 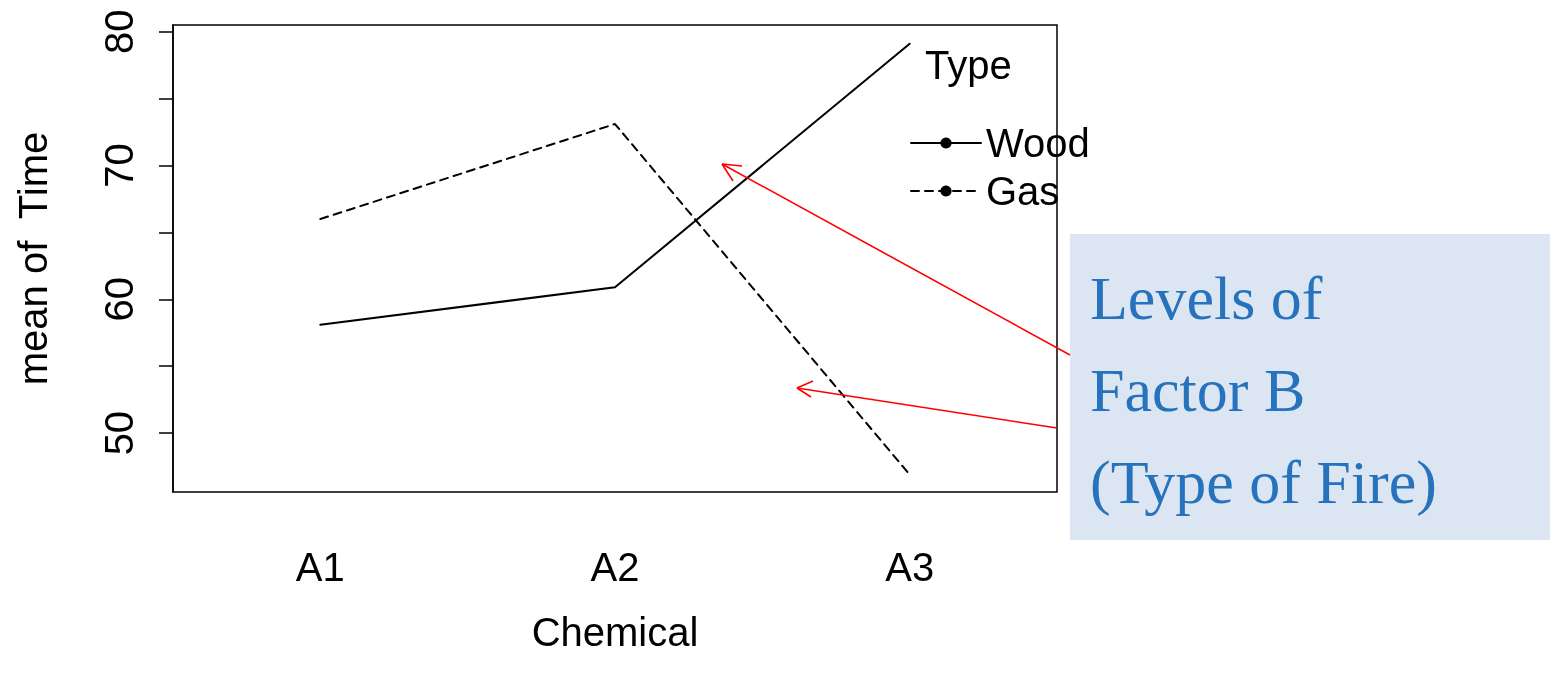 What do you see at coordinates (33, 258) in the screenshot?
I see `y-axis-title: mean of Time` at bounding box center [33, 258].